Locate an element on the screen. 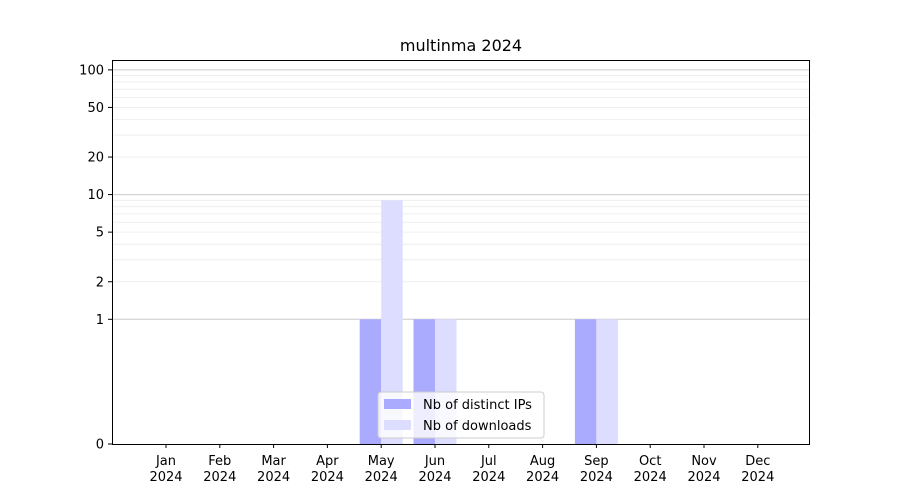 This screenshot has height=500, width=900. x-tick-label: May 2024 is located at coordinates (381, 469).